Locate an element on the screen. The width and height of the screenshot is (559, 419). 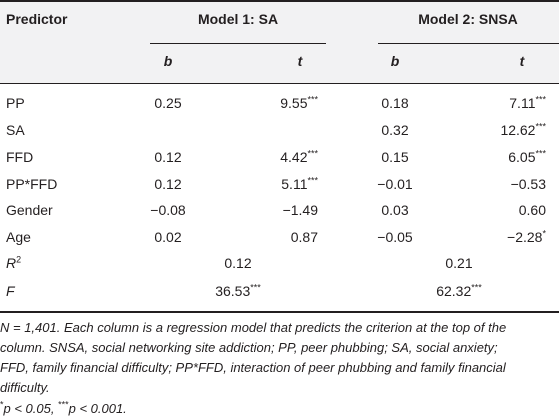
model1-span-rule is located at coordinates (238, 43).